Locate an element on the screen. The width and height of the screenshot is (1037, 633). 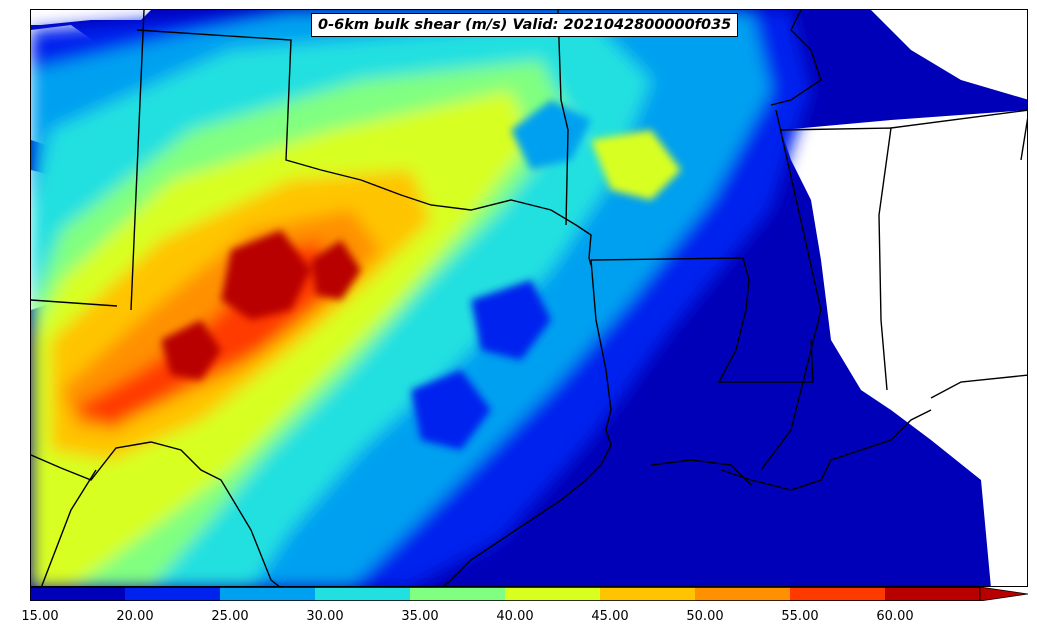
colorbar-tick-label: 30.00 is located at coordinates (325, 616).